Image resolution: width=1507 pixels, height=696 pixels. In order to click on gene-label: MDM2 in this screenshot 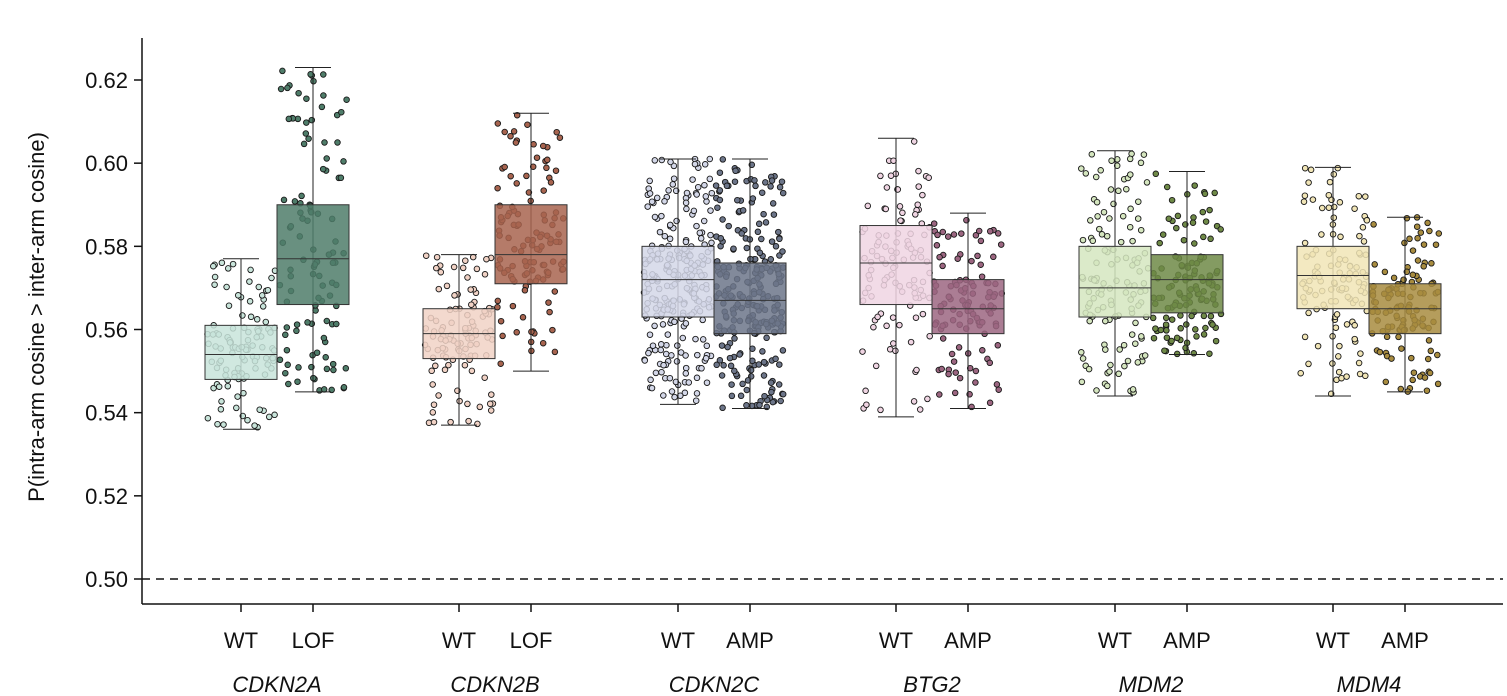, I will do `click(1151, 684)`.